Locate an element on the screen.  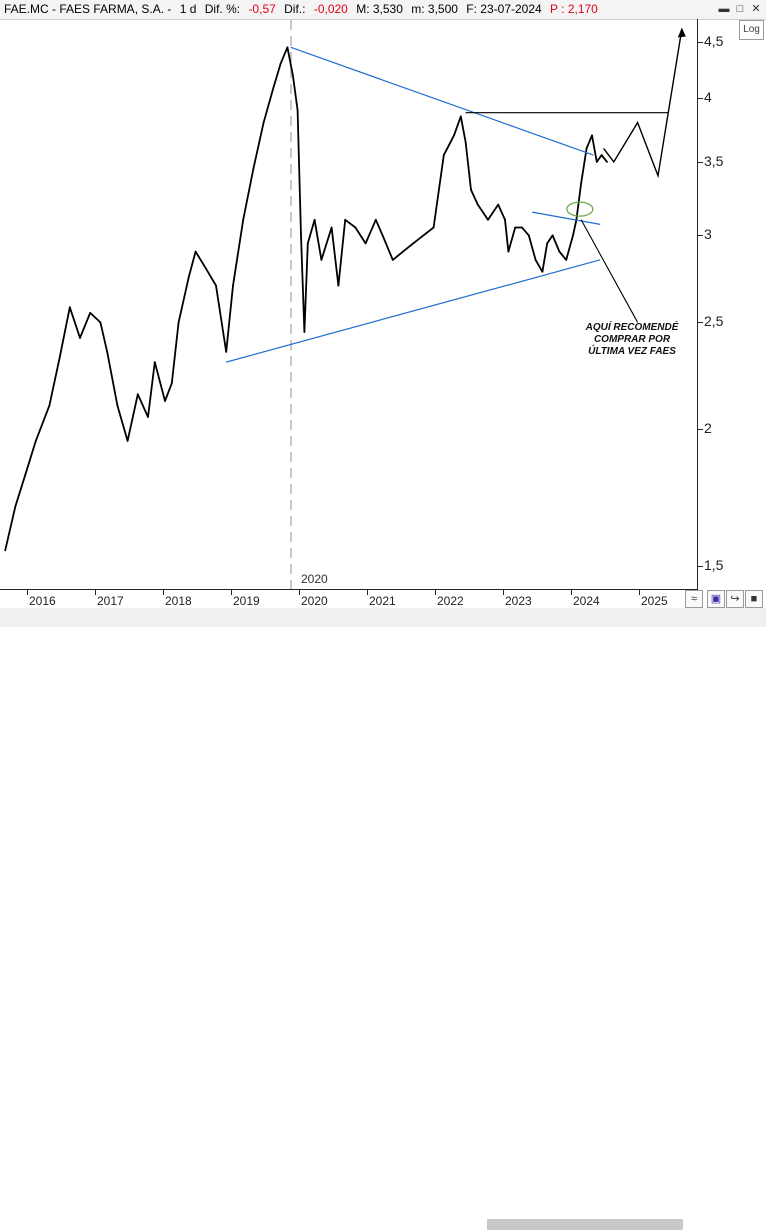
fill-icon: ■ is located at coordinates (754, 599).